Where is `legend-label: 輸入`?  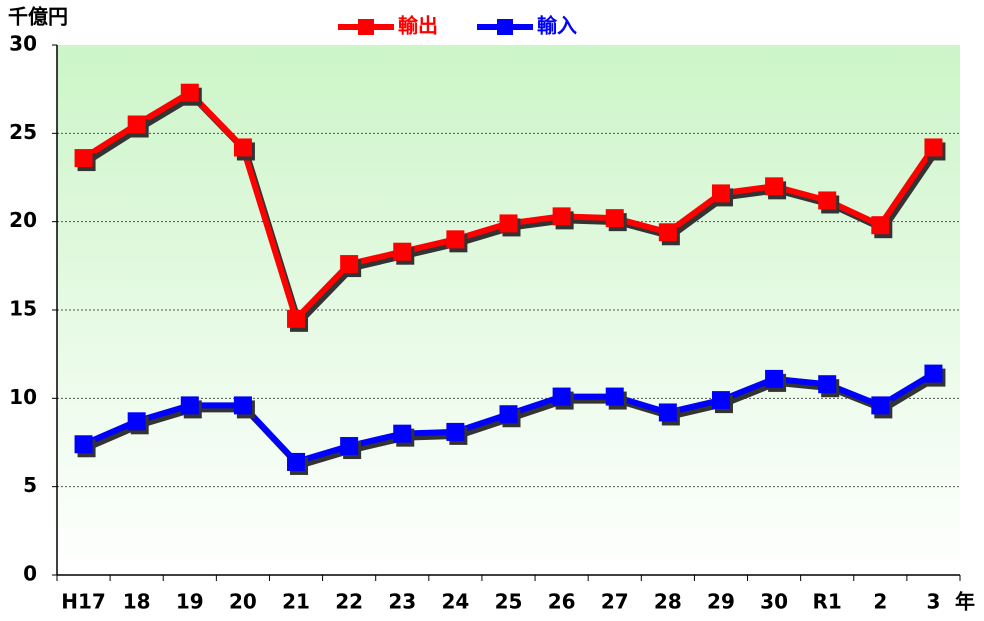
legend-label: 輸入 is located at coordinates (557, 26).